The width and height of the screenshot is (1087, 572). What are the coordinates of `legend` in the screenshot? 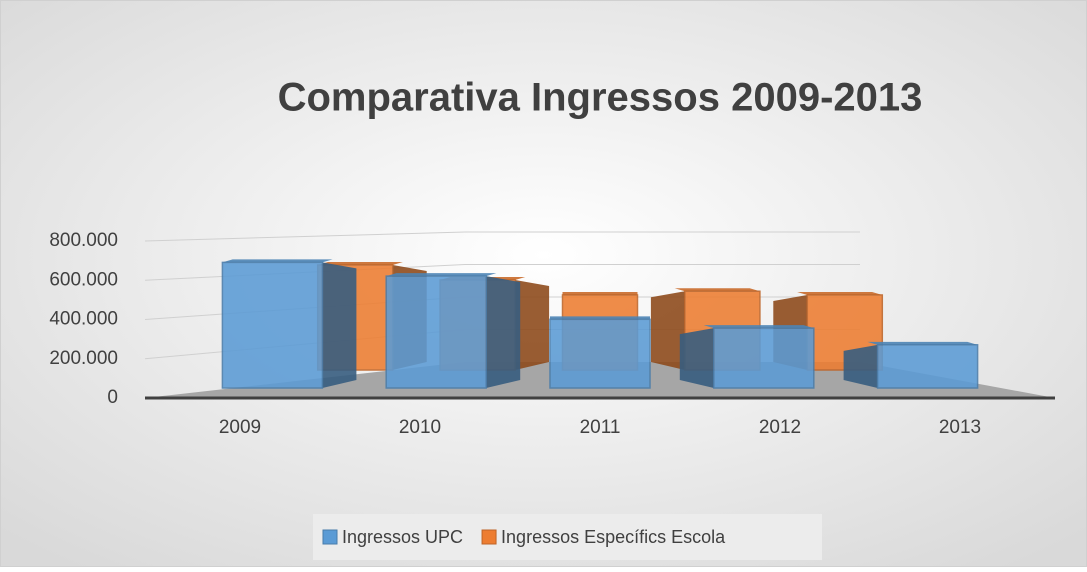 It's located at (567, 537).